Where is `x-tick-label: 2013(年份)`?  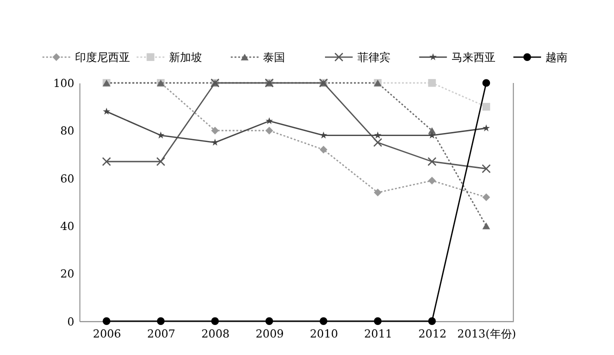
x-tick-label: 2013(年份) is located at coordinates (486, 333).